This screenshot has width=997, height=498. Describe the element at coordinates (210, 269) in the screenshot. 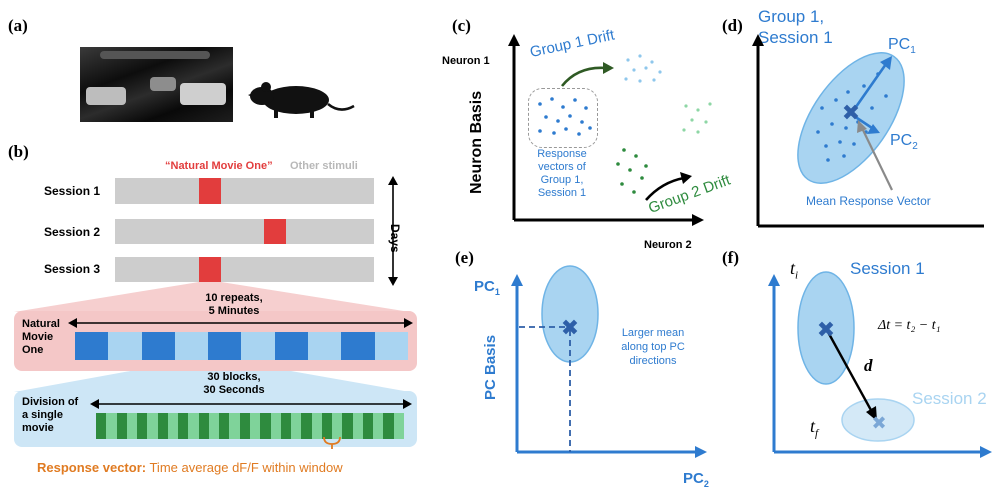

I see `session-3-movie-block` at that location.